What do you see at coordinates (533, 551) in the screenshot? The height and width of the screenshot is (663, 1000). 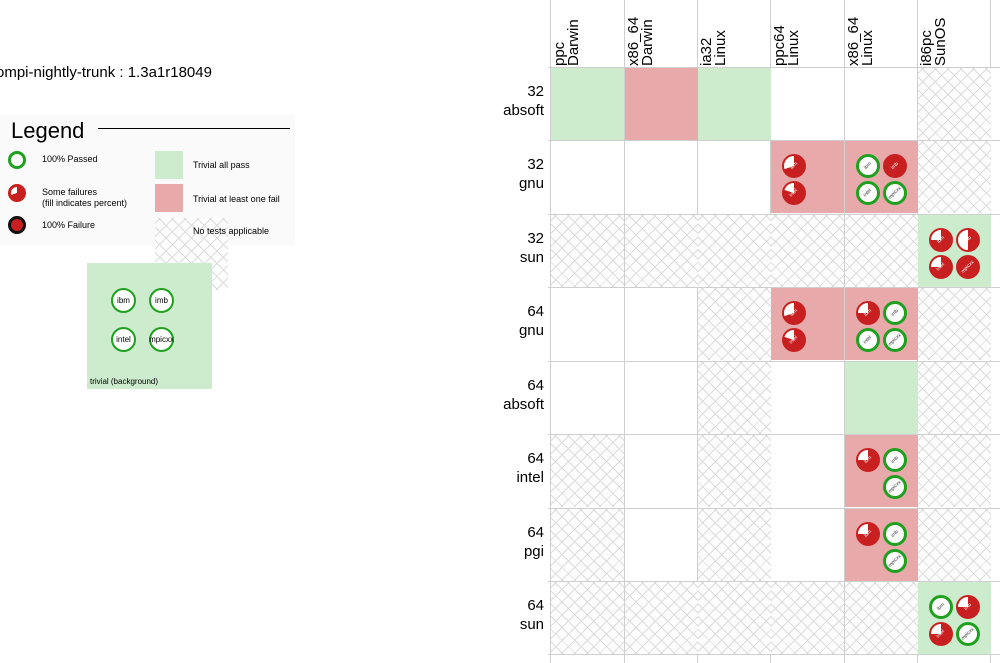 I see `row-compiler-label: pgi` at bounding box center [533, 551].